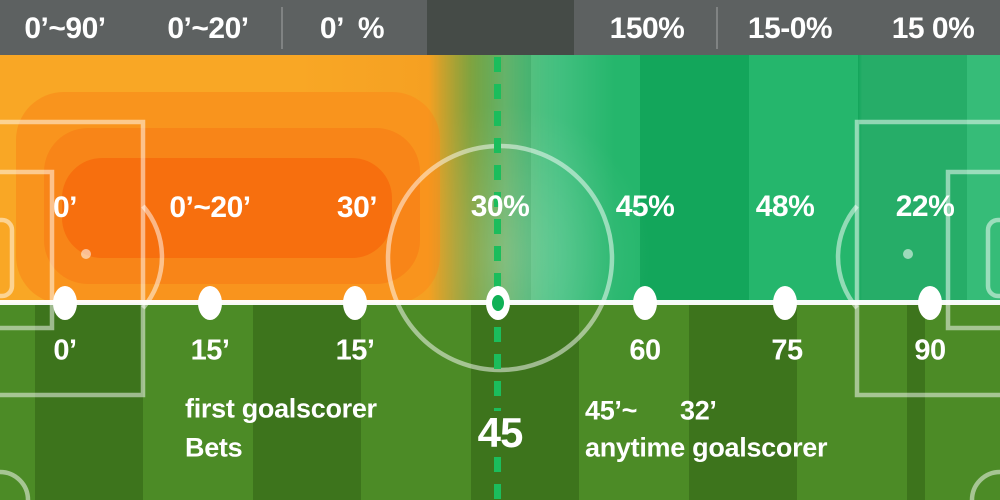  Describe the element at coordinates (214, 447) in the screenshot. I see `caption-bets: Bets` at that location.